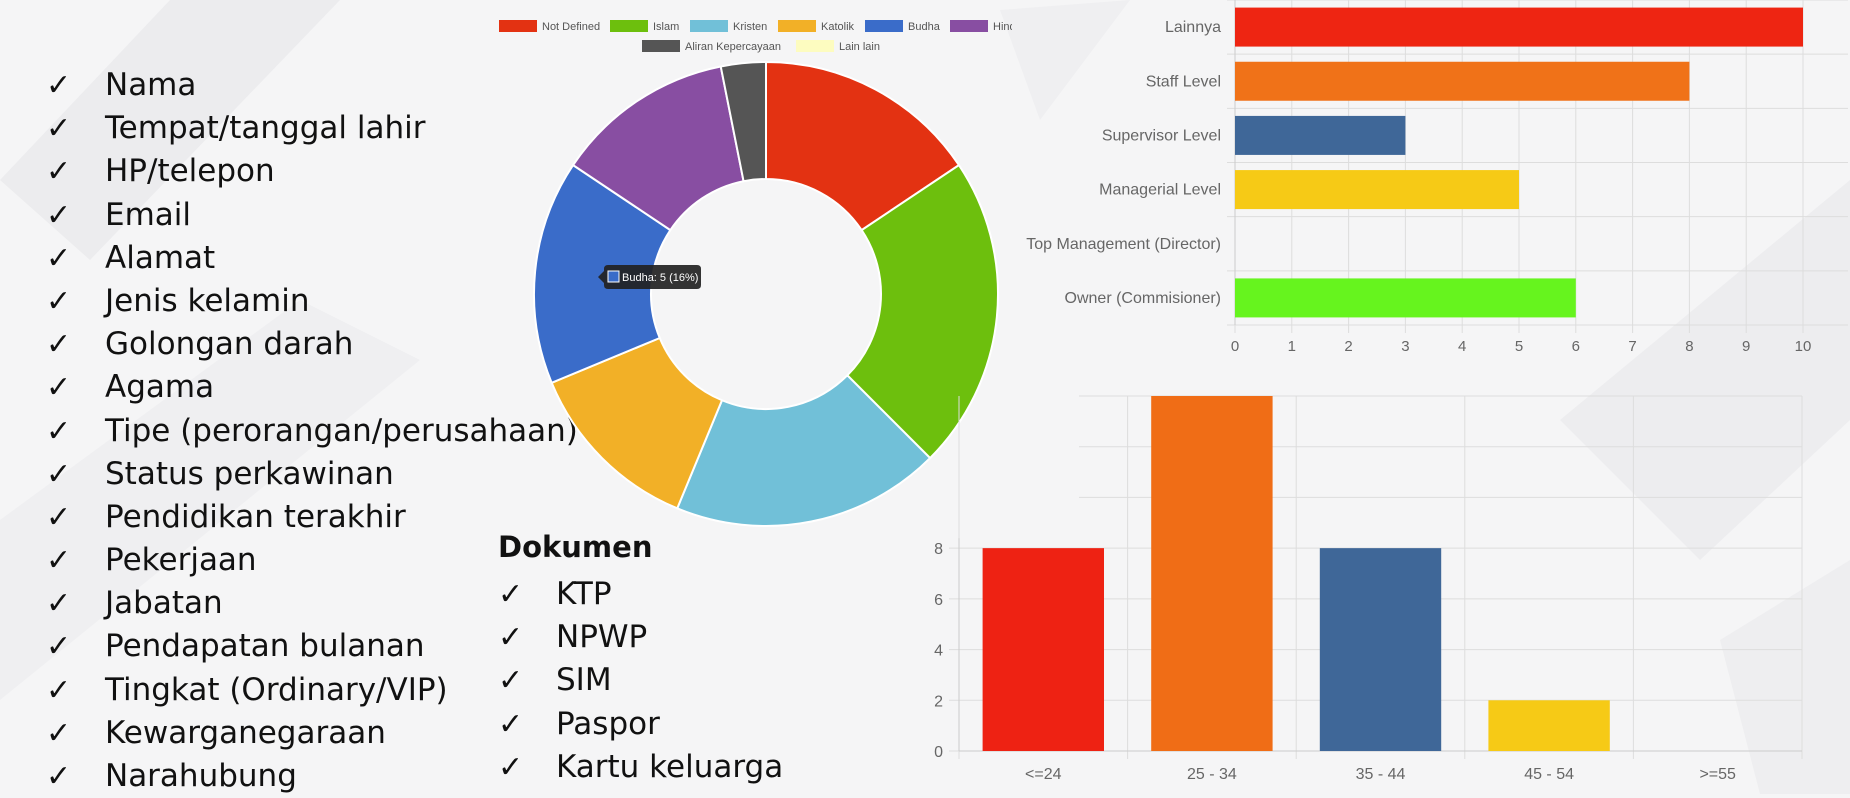 Image resolution: width=1850 pixels, height=798 pixels. I want to click on x-category-label: 25 - 34, so click(1212, 774).